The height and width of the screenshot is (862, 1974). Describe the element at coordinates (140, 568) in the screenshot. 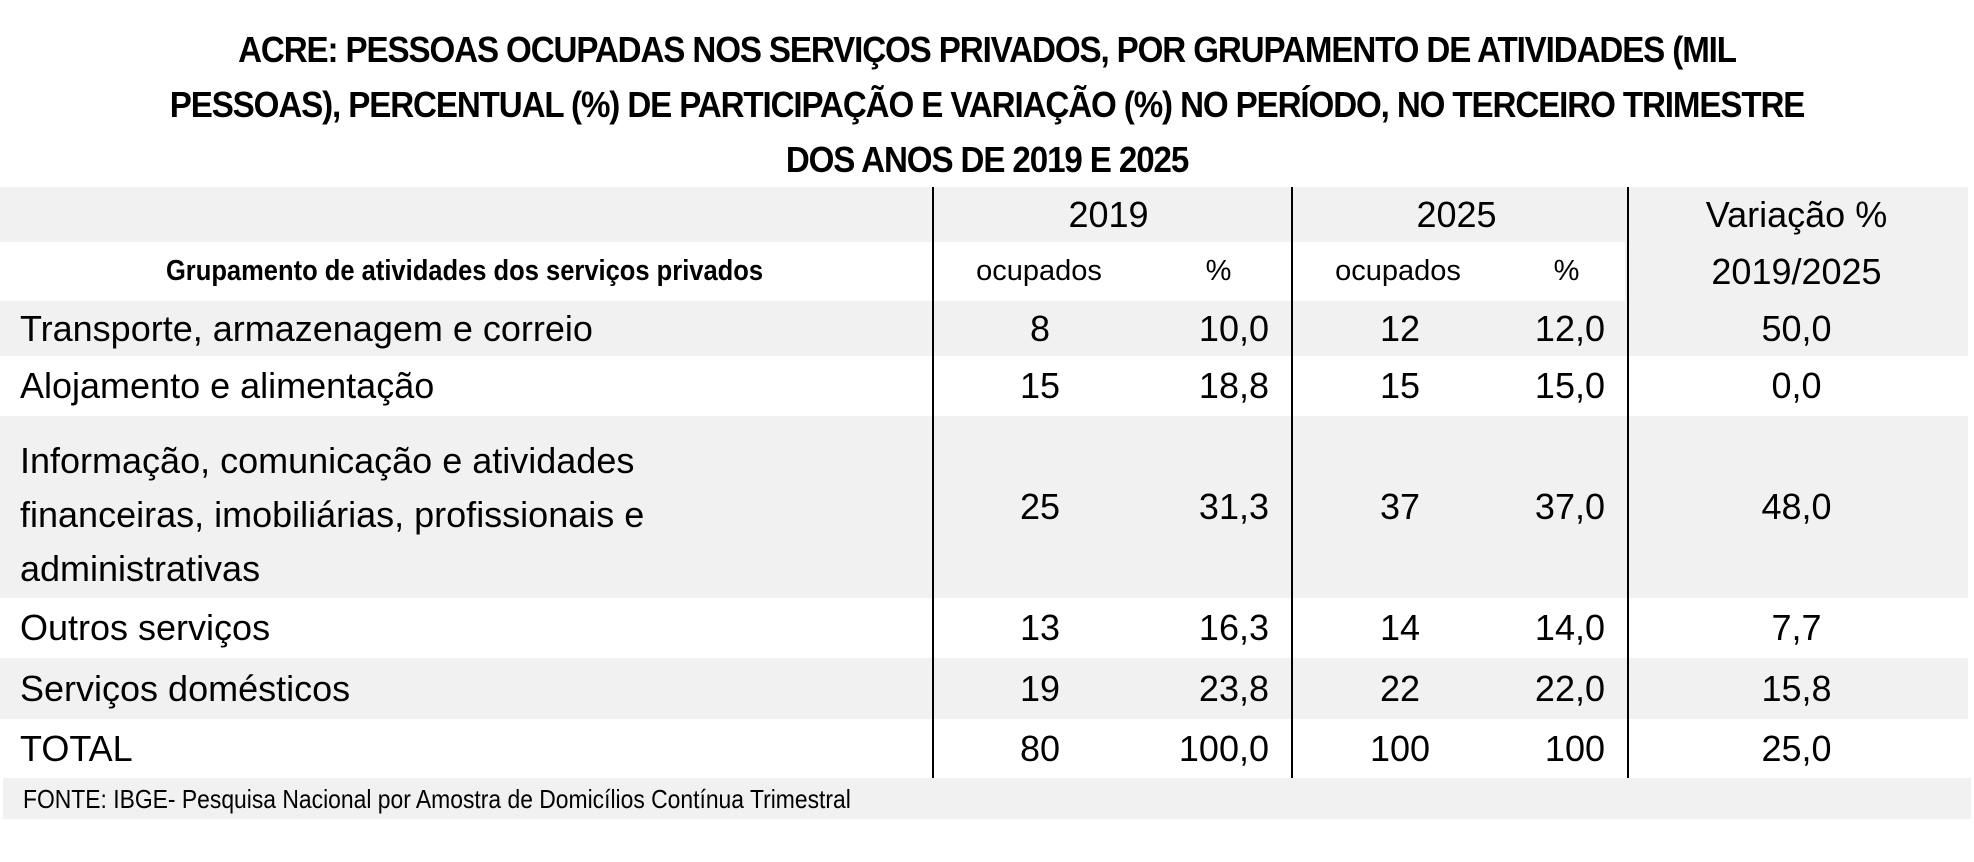

I see `row-label-line: administrativas` at that location.